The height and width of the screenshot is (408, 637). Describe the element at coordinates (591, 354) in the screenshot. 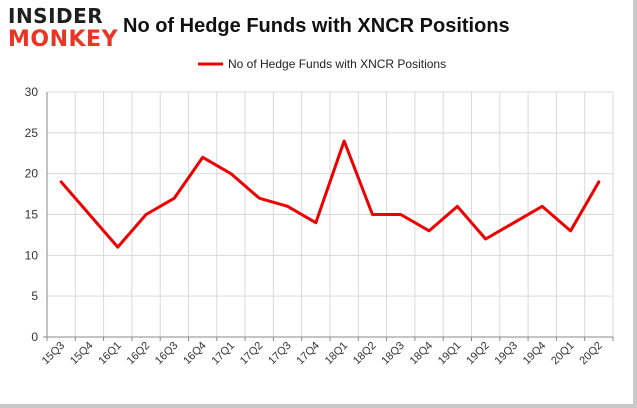

I see `x-tick-label: 20Q2` at that location.